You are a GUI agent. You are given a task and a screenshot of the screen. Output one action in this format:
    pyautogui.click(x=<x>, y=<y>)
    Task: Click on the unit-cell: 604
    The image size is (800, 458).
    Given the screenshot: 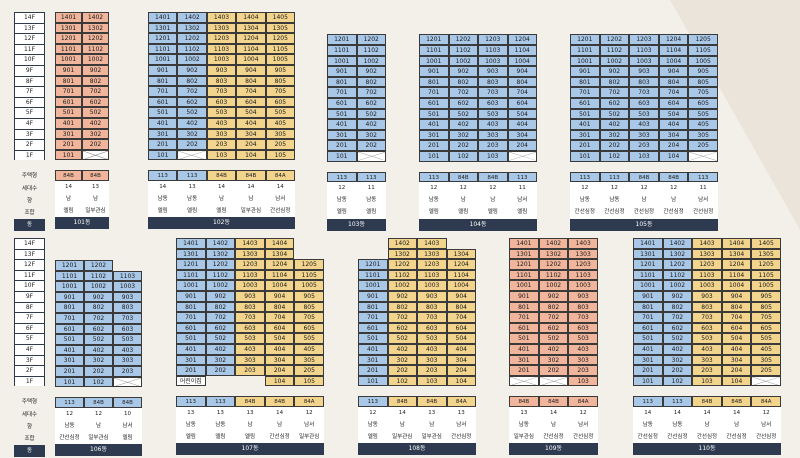 What is the action you would take?
    pyautogui.click(x=279, y=328)
    